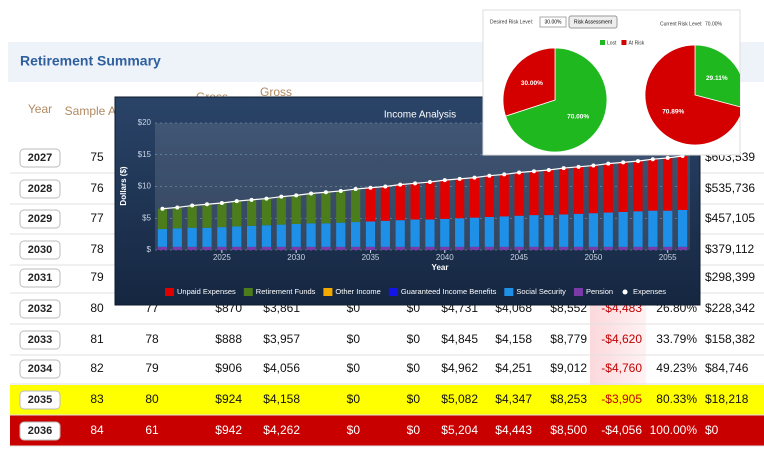 This screenshot has width=764, height=456. What do you see at coordinates (676, 399) in the screenshot?
I see `cell: 80.33%` at bounding box center [676, 399].